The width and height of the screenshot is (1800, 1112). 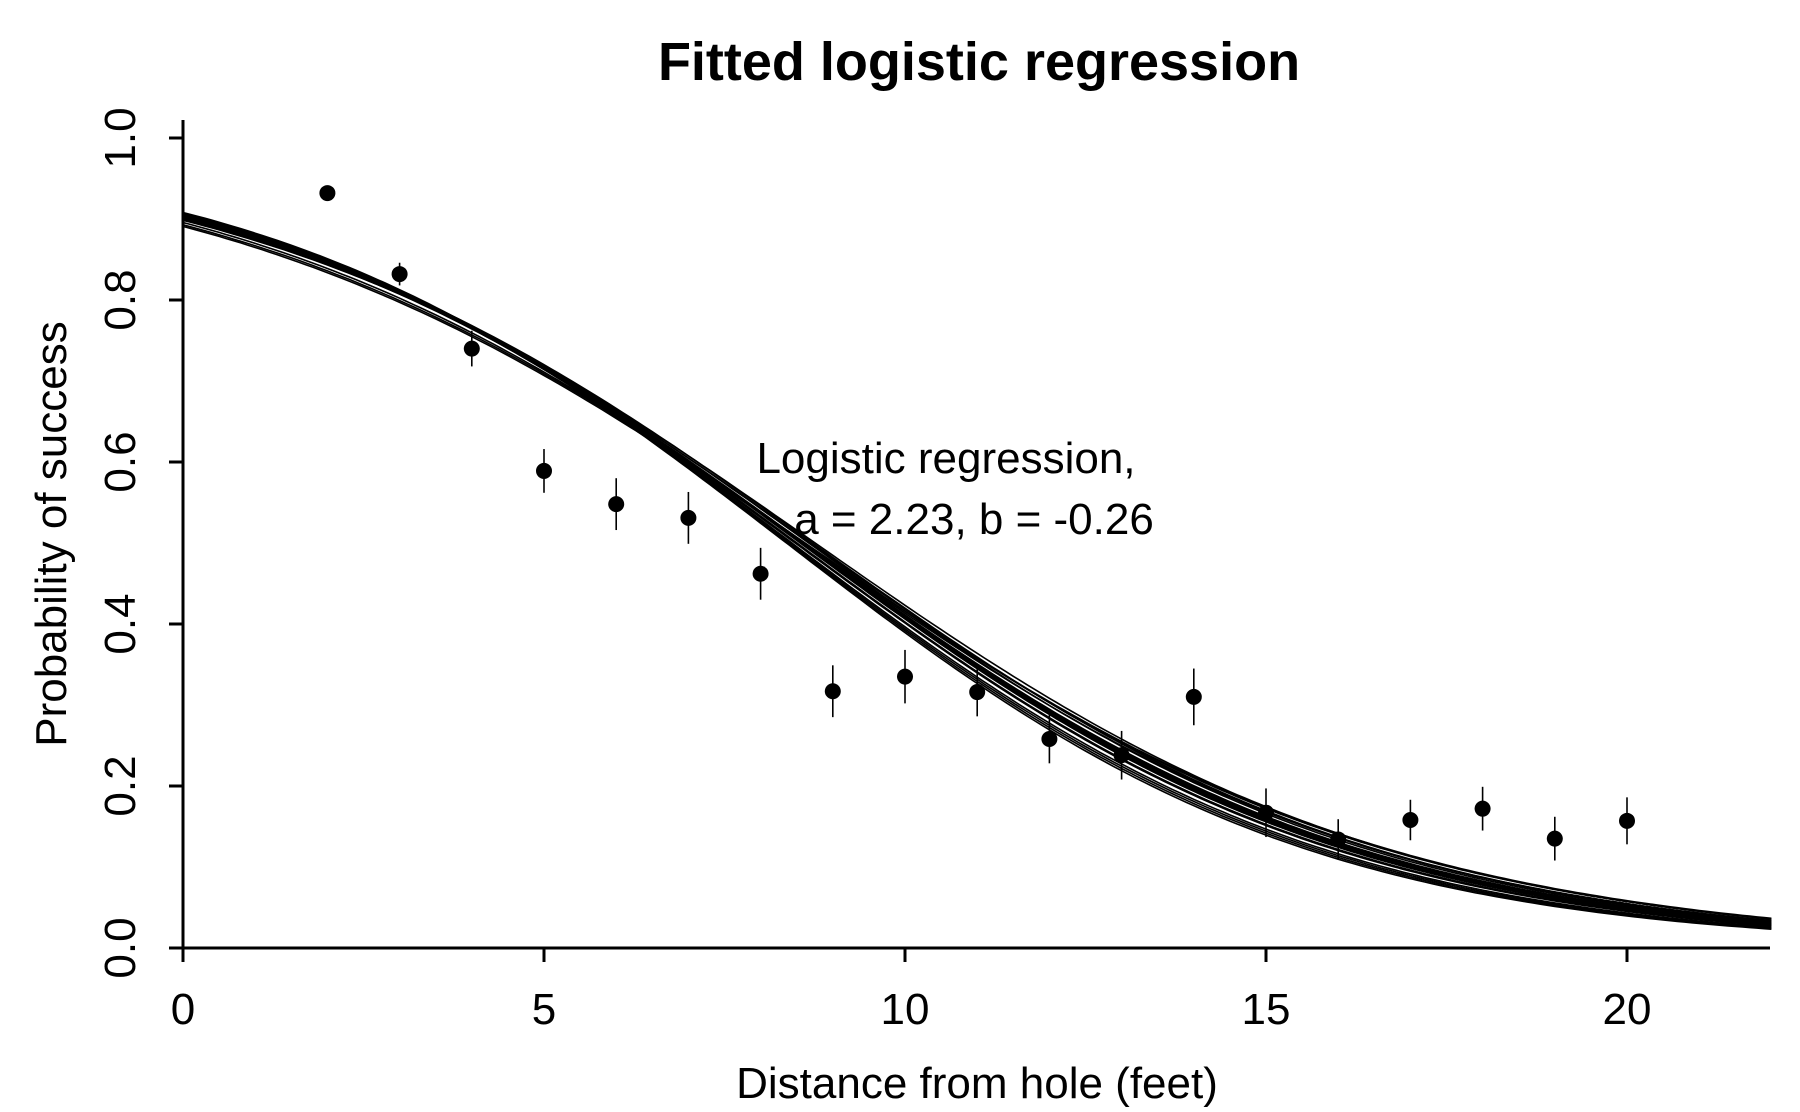 I want to click on annotation-line-1: Logistic regression,, so click(x=945, y=458).